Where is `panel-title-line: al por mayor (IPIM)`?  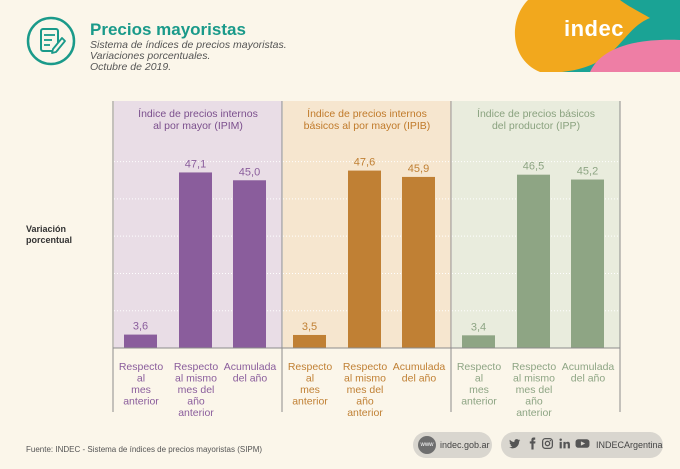 panel-title-line: al por mayor (IPIM) is located at coordinates (198, 126).